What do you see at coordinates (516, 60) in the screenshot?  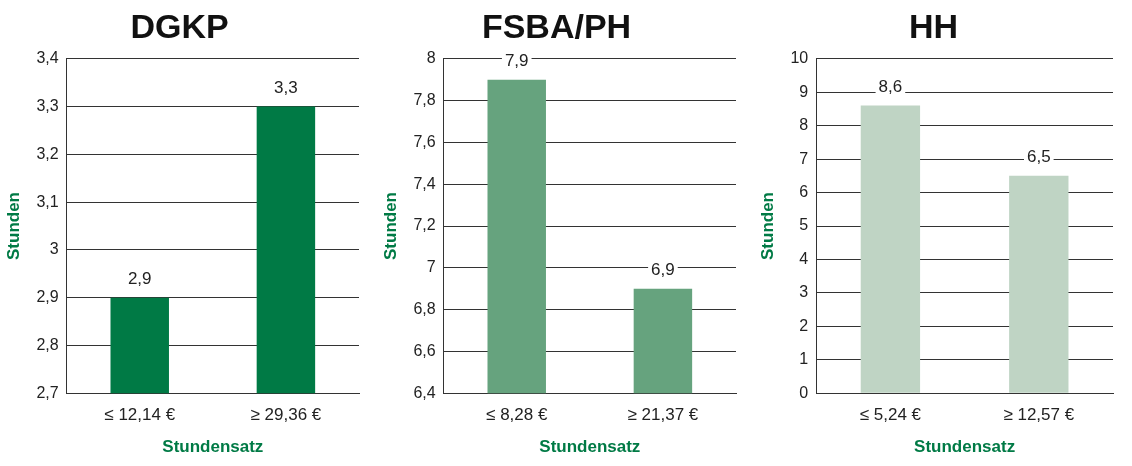 I see `data-label: 7,9` at bounding box center [516, 60].